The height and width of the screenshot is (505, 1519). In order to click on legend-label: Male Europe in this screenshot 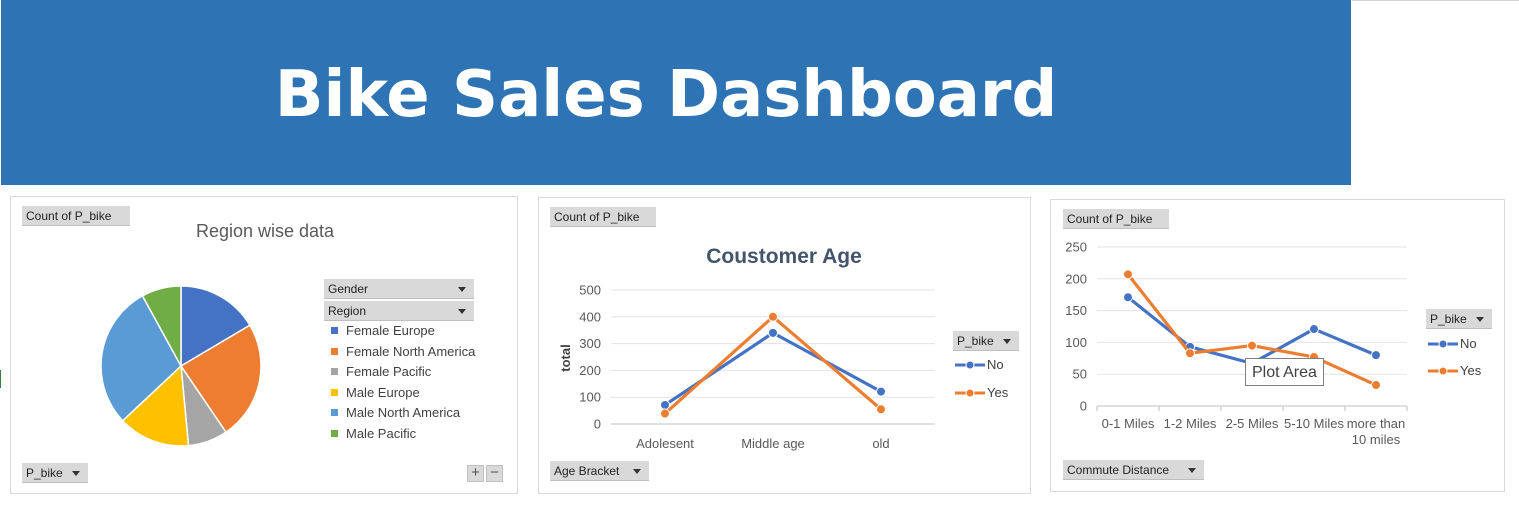, I will do `click(383, 392)`.